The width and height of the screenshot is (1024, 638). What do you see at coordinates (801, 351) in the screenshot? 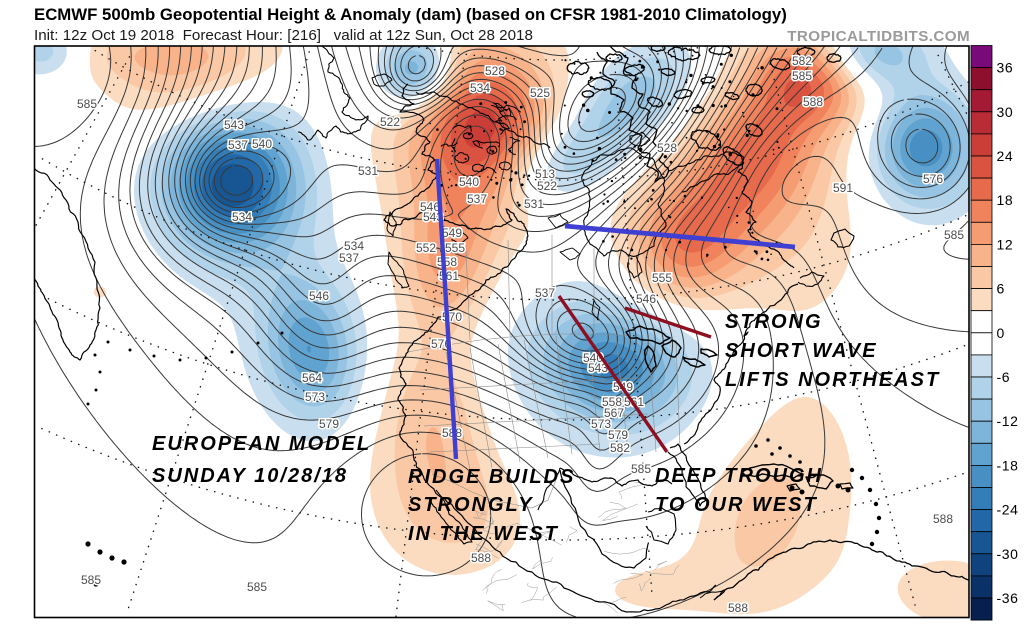
I see `svg-text: SHORT WAVE` at bounding box center [801, 351].